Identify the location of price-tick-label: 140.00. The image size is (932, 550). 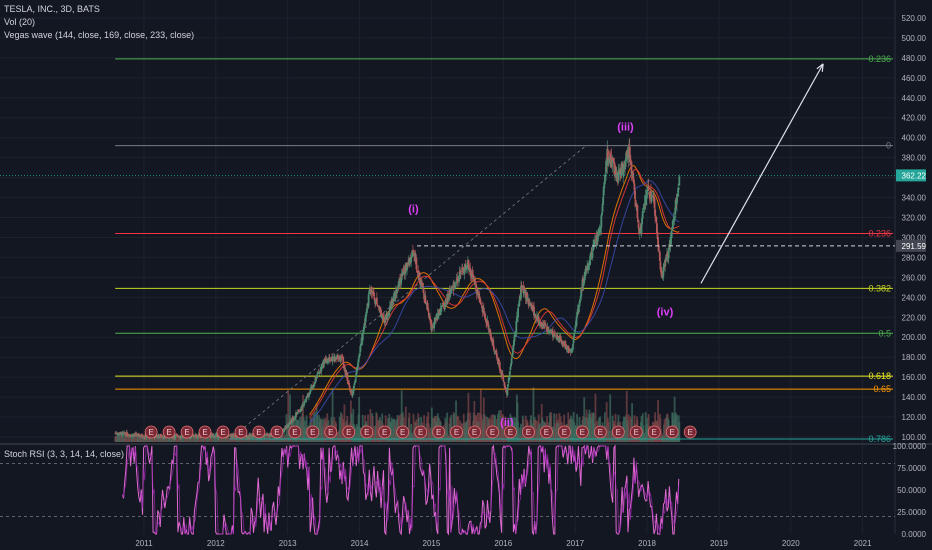
(914, 397).